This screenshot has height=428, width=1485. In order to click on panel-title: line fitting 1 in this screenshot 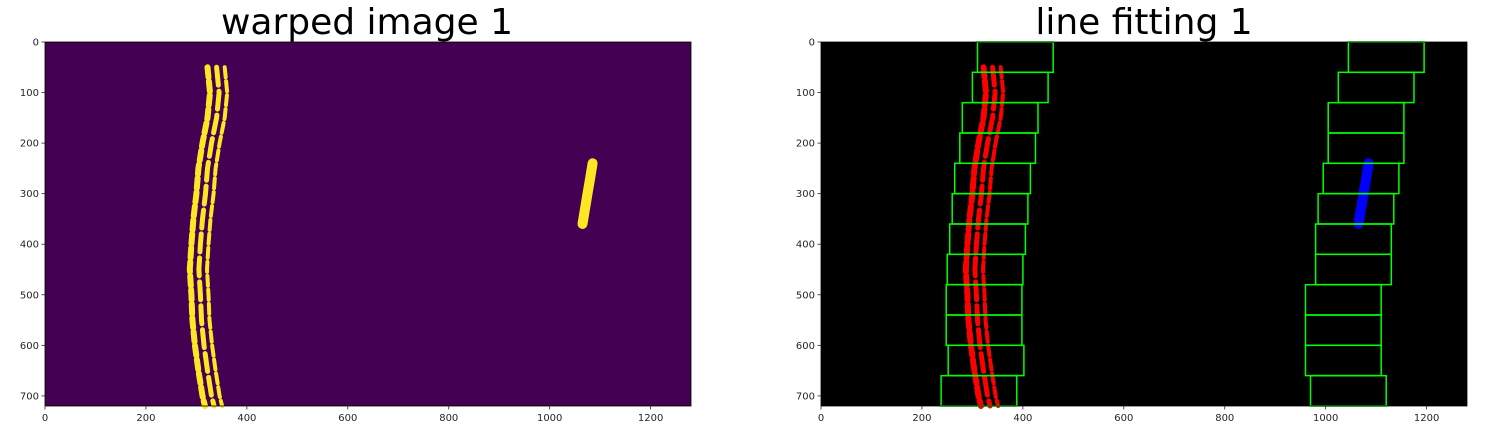, I will do `click(1143, 22)`.